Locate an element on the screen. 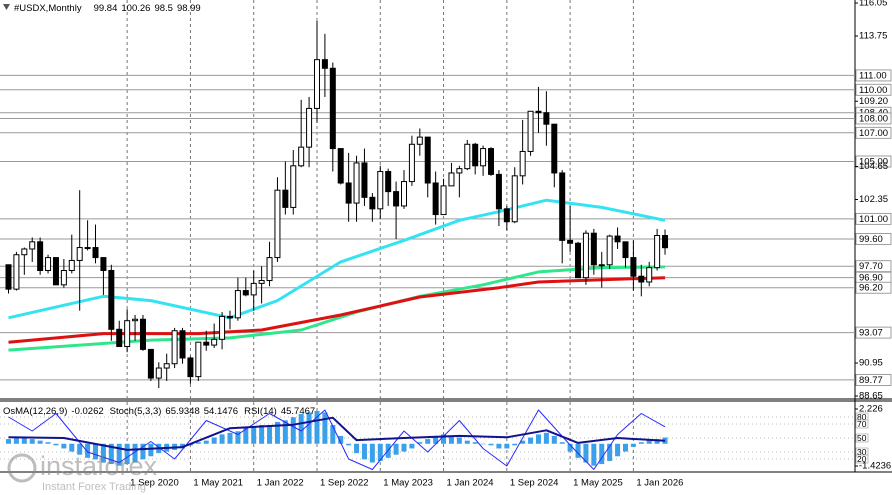 The image size is (892, 495). indicator-readout: 65.9348 is located at coordinates (182, 411).